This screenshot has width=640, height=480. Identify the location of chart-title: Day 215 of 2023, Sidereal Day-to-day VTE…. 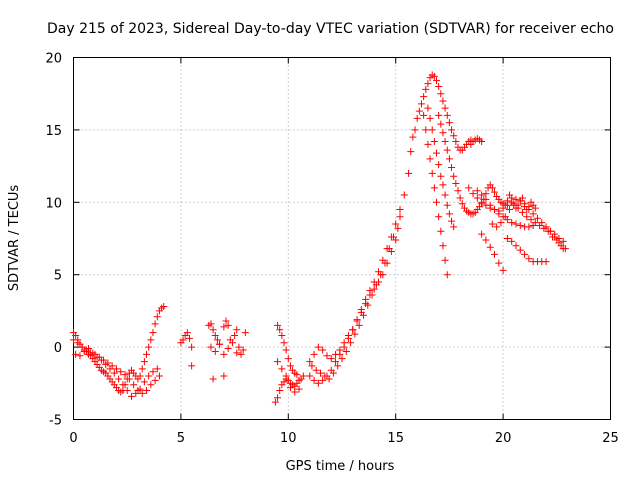
(330, 29).